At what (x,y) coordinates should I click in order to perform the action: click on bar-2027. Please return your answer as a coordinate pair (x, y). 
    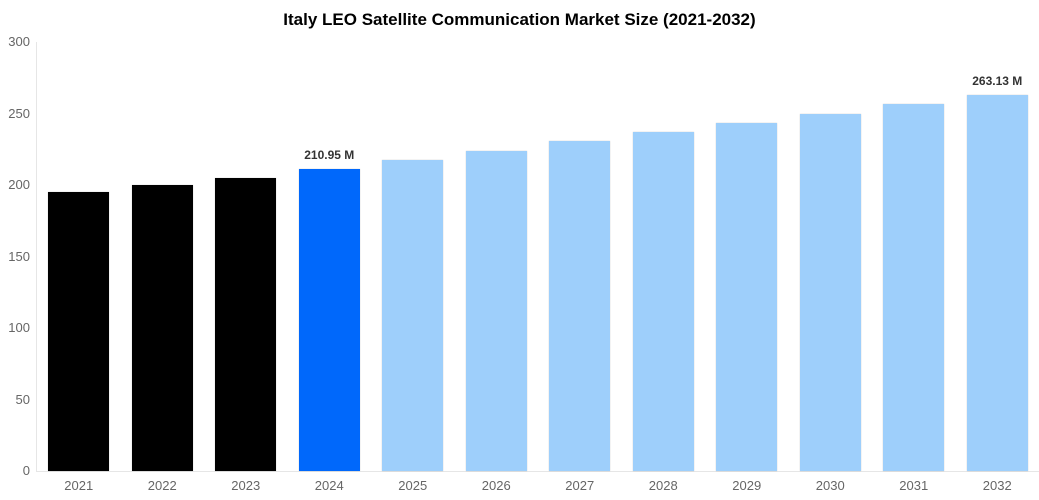
    Looking at the image, I should click on (580, 306).